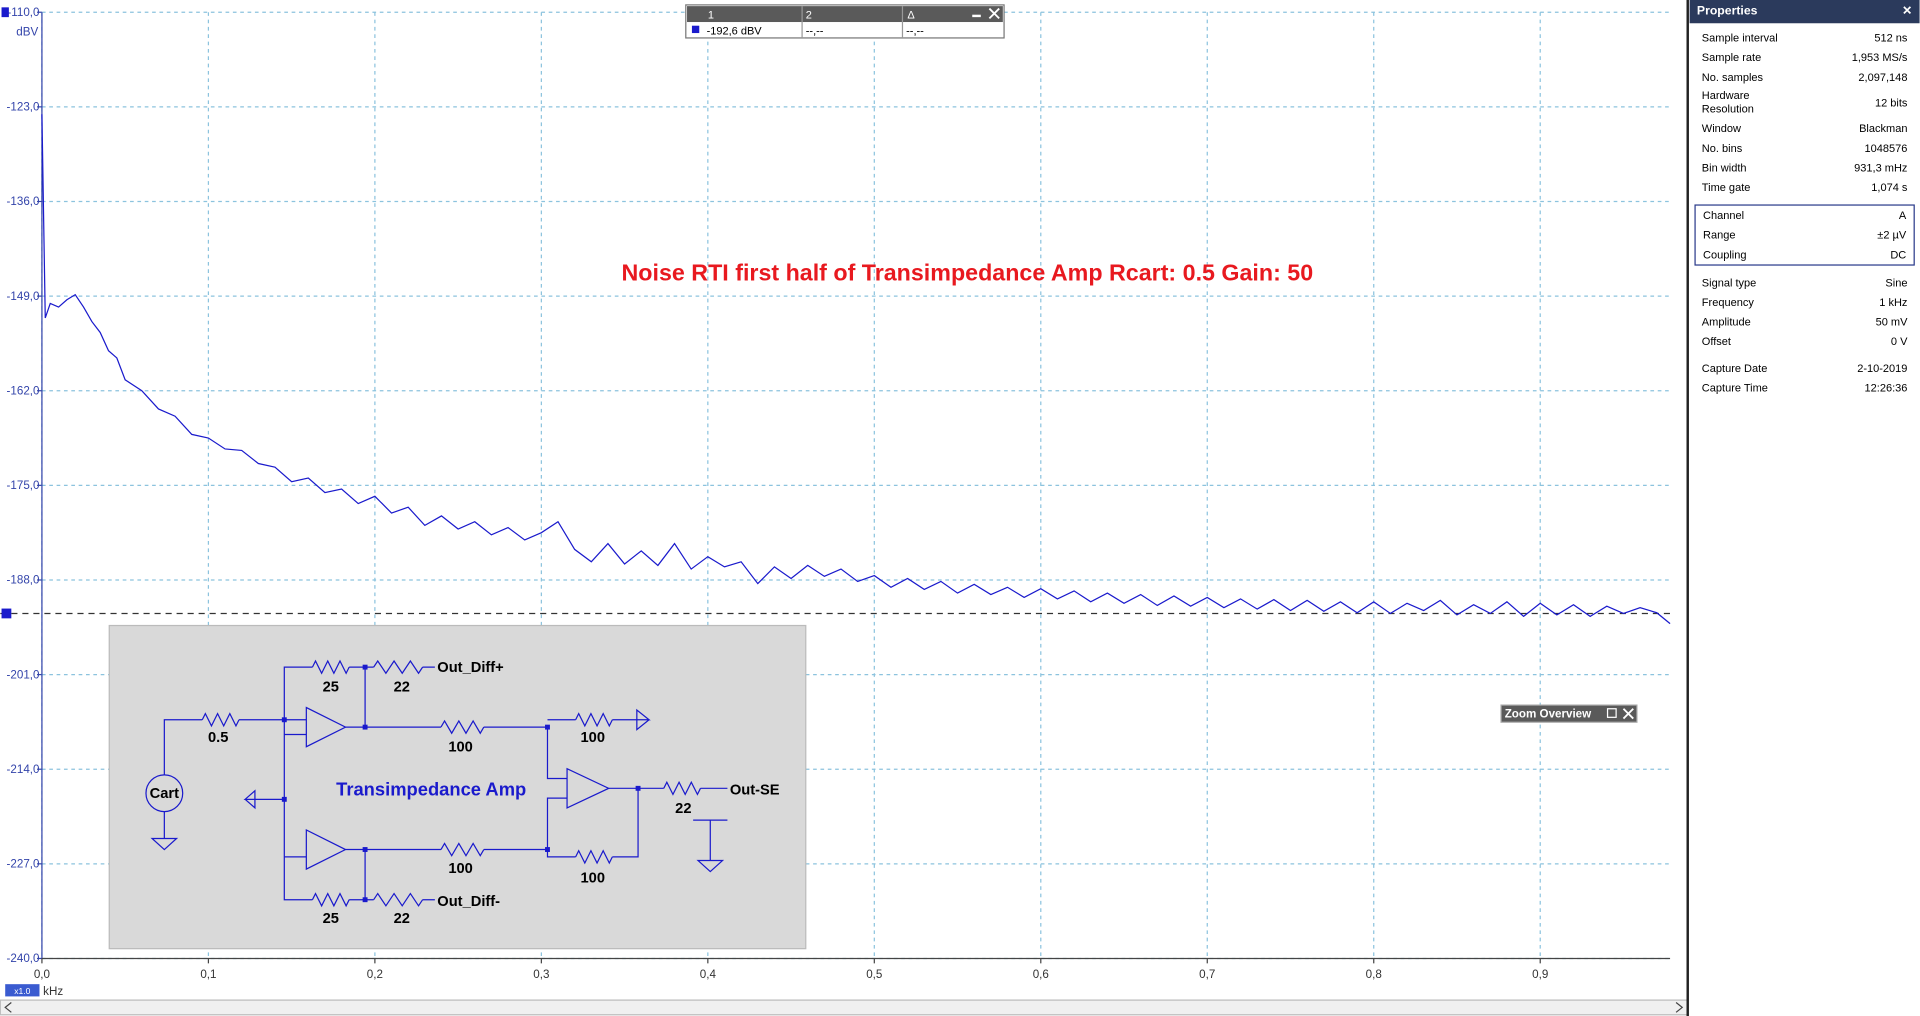 The height and width of the screenshot is (1016, 1920). I want to click on property-value: 512 ns, so click(1891, 38).